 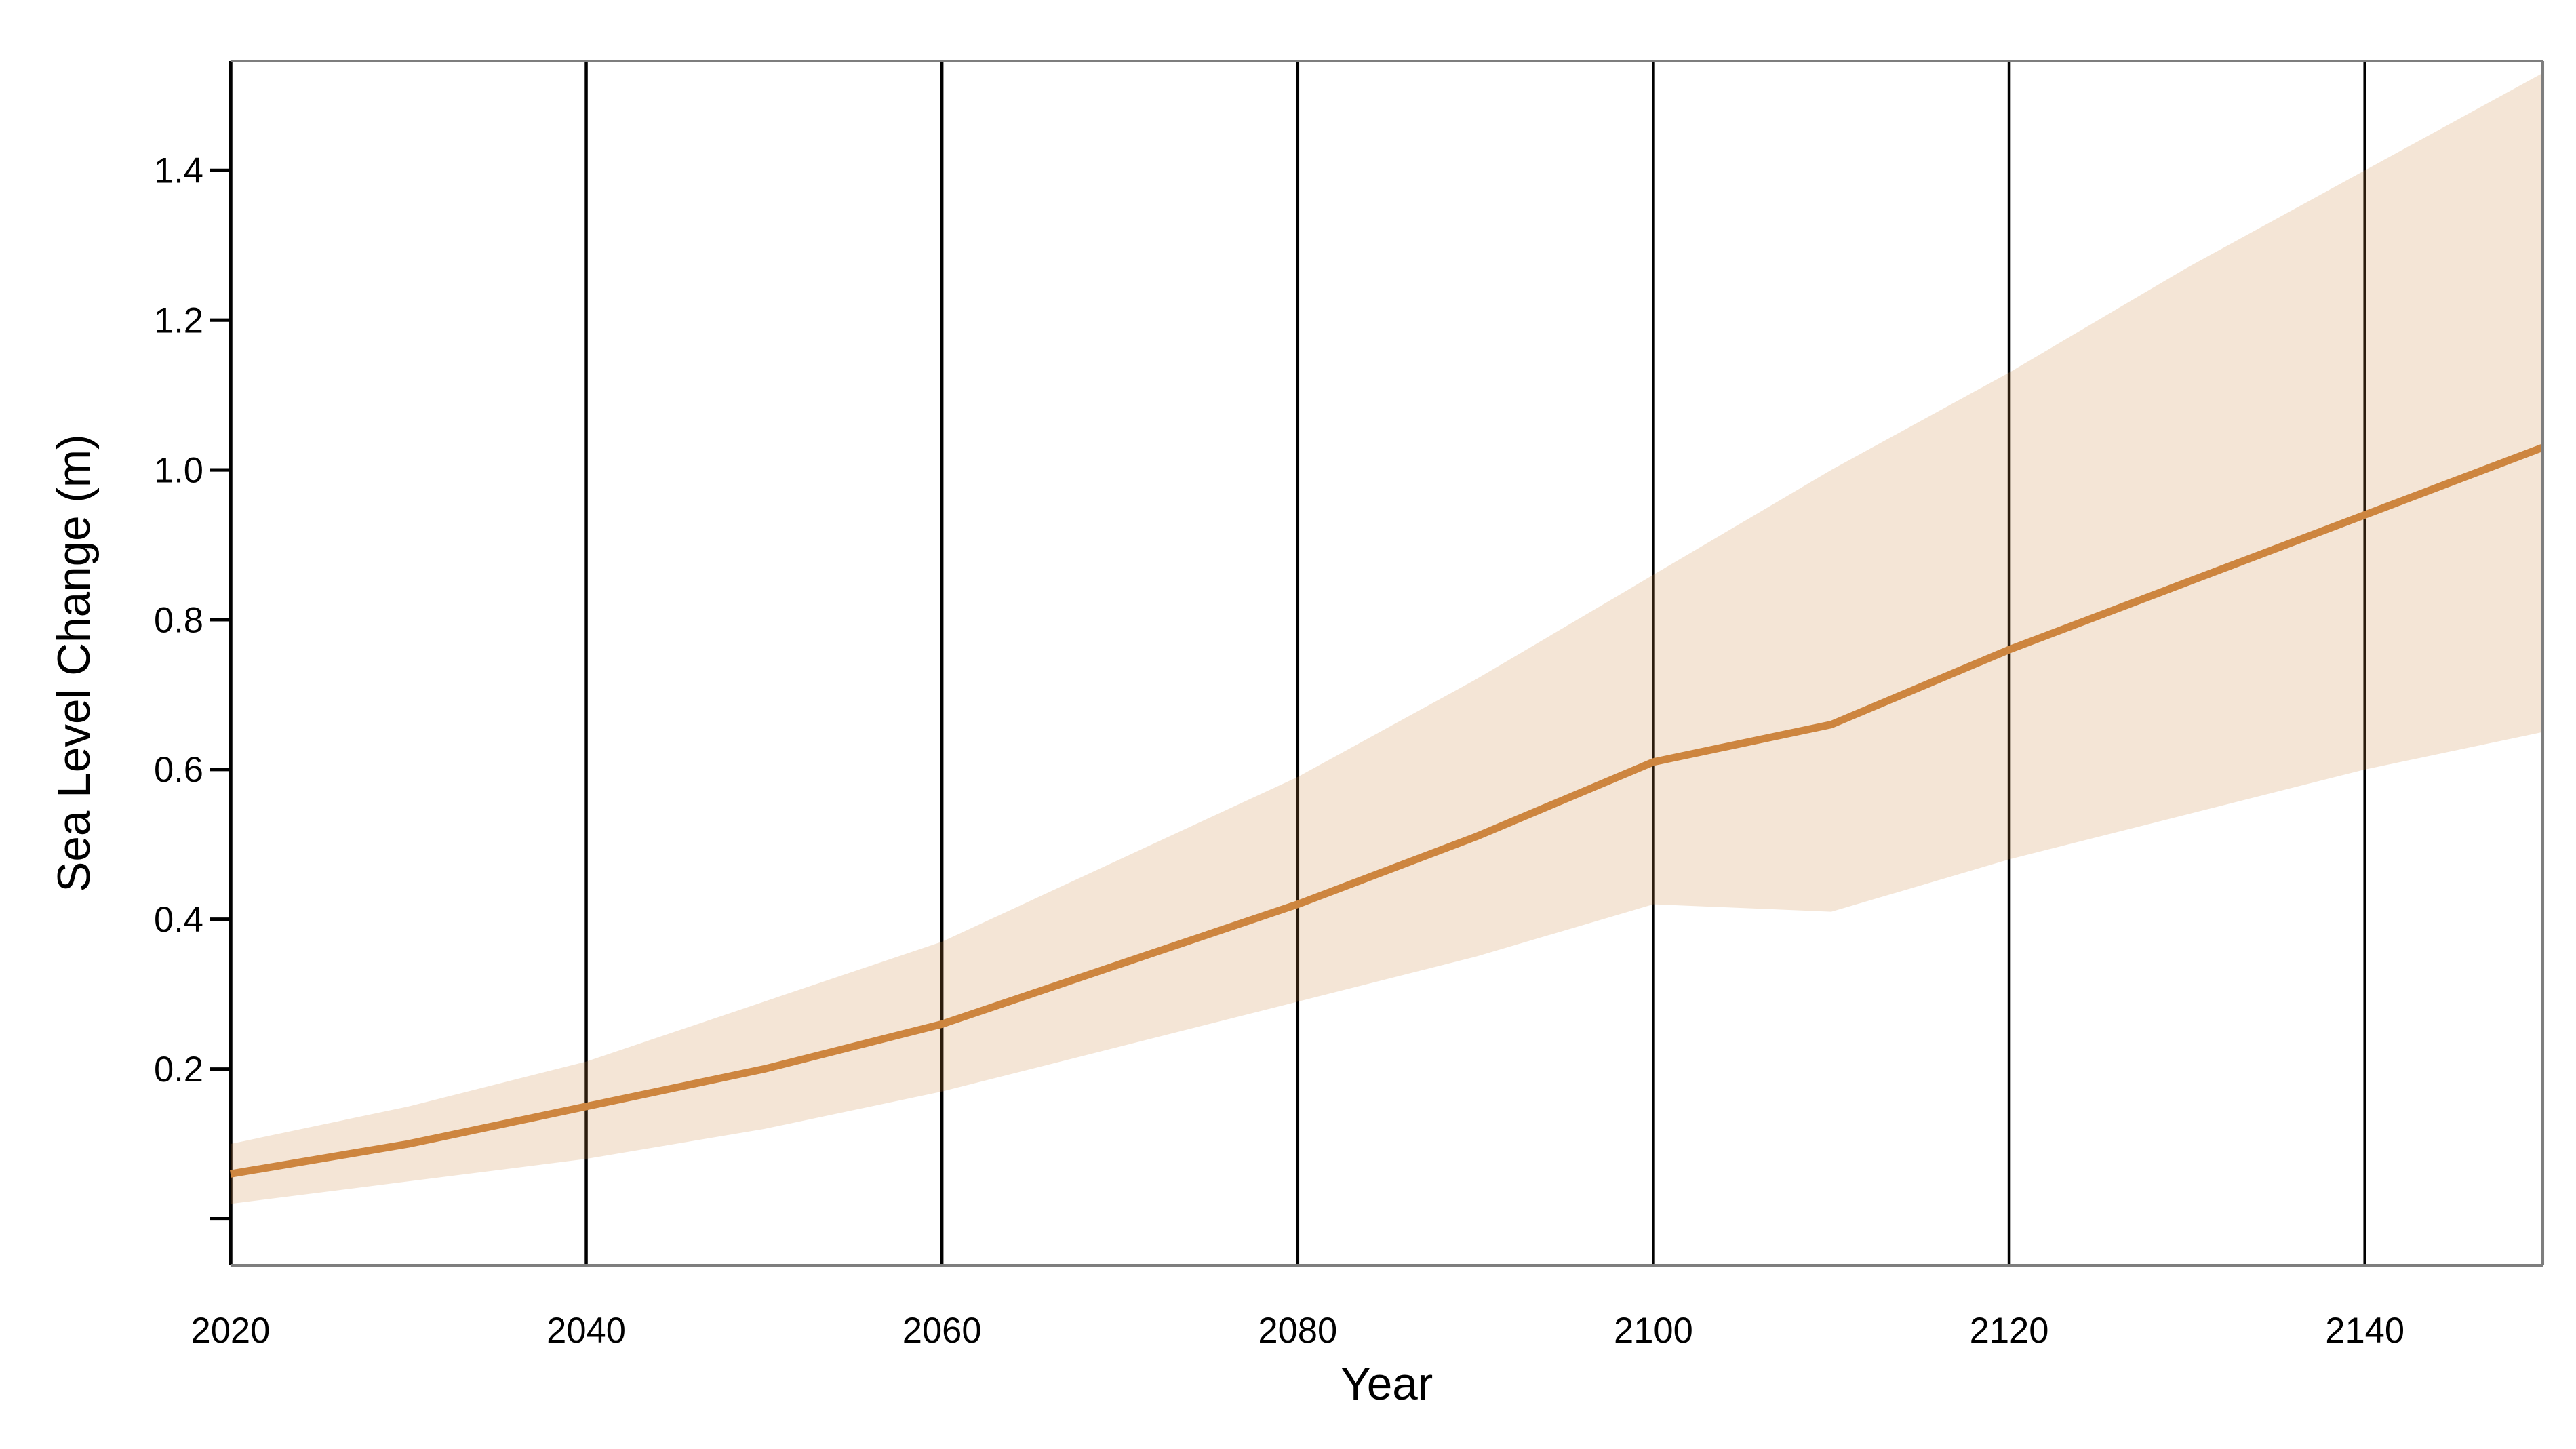 What do you see at coordinates (586, 1331) in the screenshot?
I see `x-tick-label-2040: 2040` at bounding box center [586, 1331].